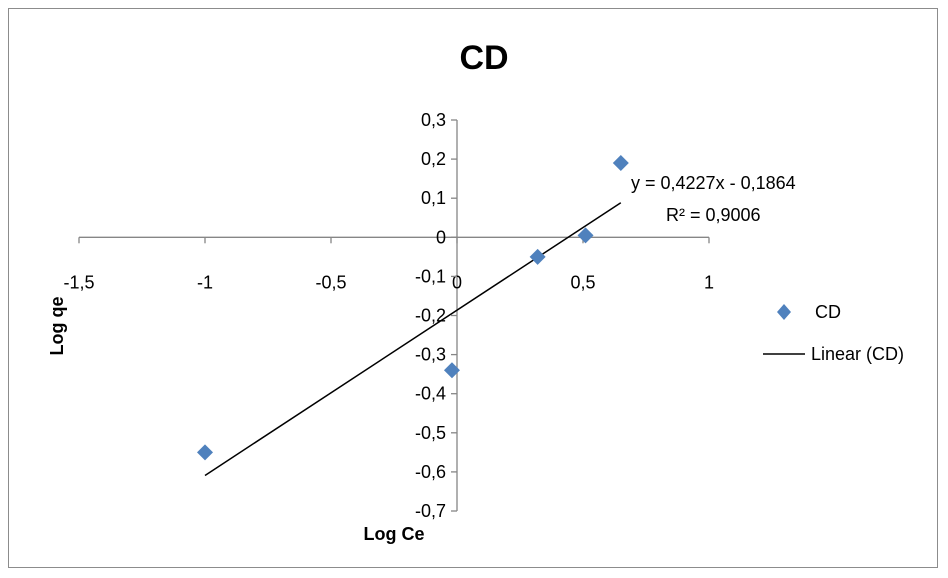 Image resolution: width=948 pixels, height=578 pixels. I want to click on y-tick-label: -0,6, so click(430, 472).